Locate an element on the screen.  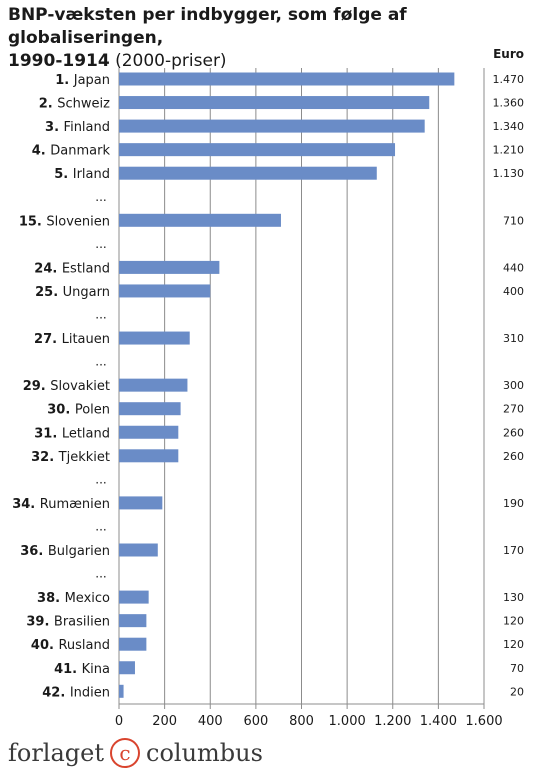
brand-text-right: columbus is located at coordinates (204, 753).